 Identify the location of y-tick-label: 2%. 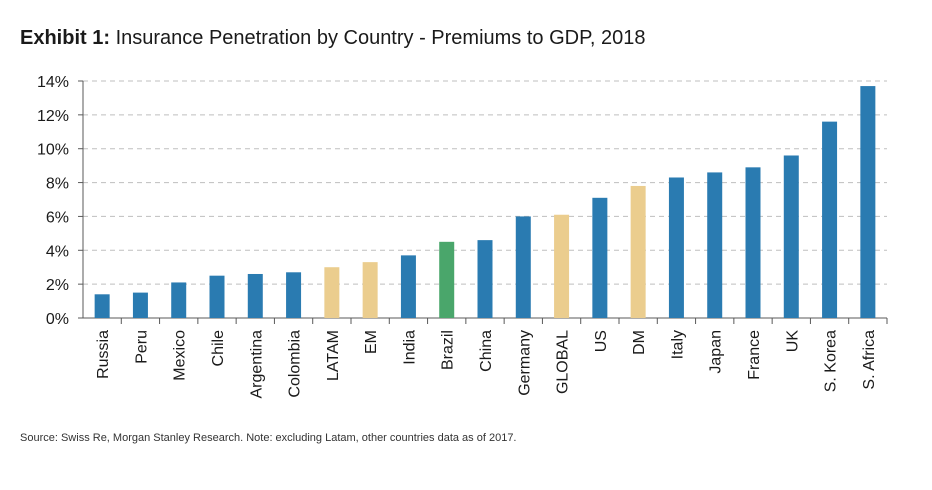
(57, 285).